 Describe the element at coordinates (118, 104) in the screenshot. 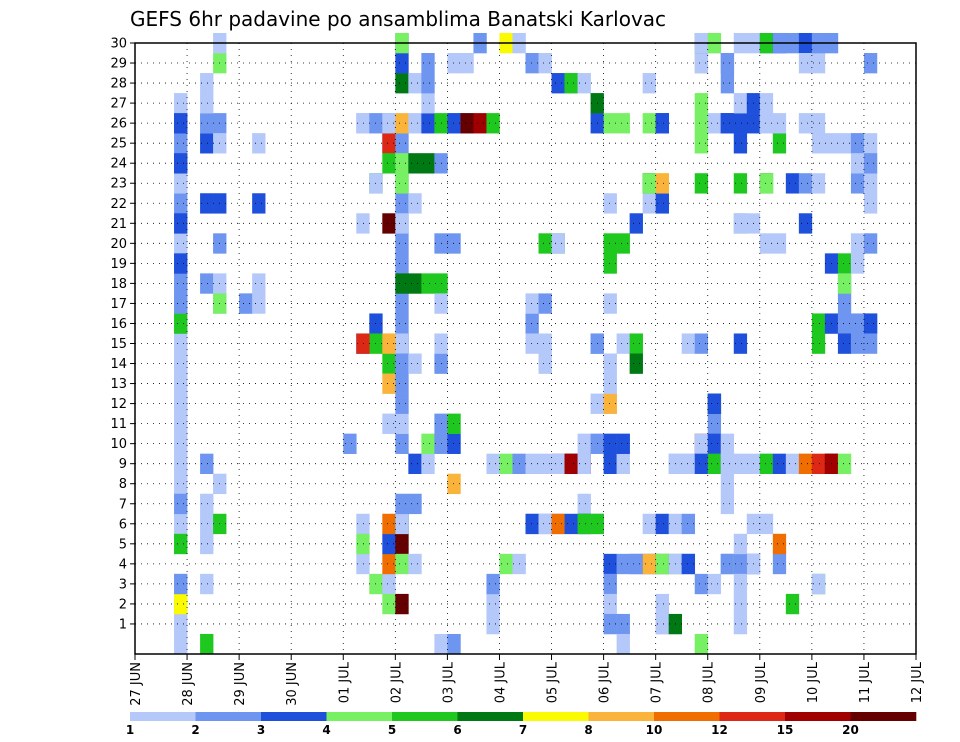

I see `y-tick-label: 27` at that location.